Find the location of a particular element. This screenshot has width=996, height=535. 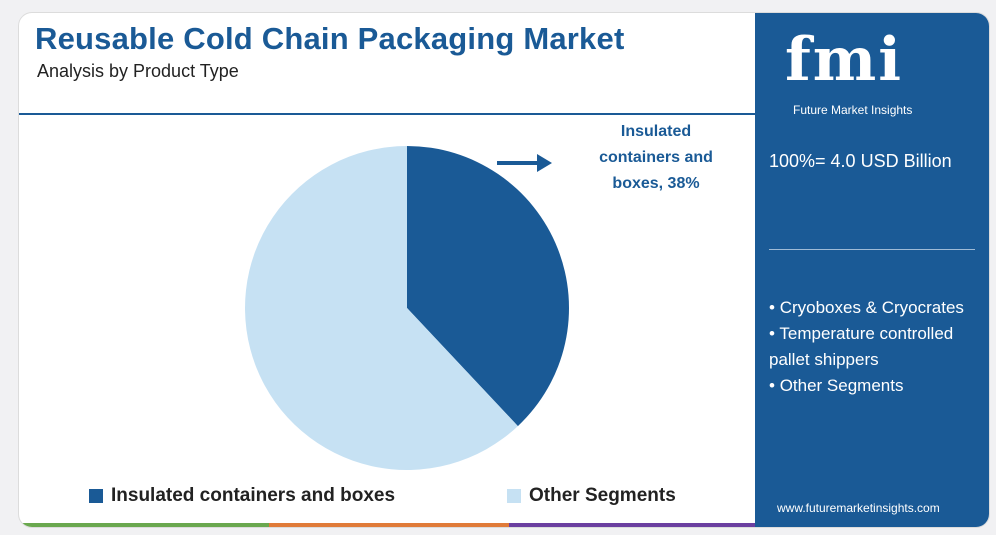

market-total: 100%= 4.0 USD Billion is located at coordinates (860, 161).